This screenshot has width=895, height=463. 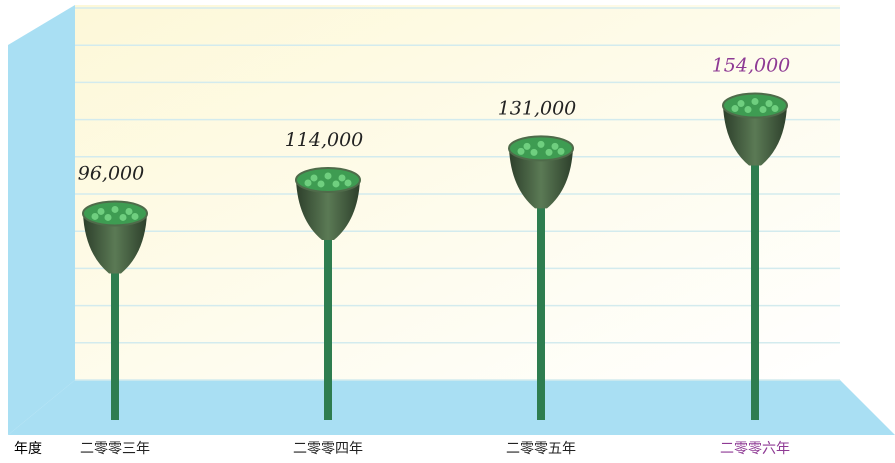 What do you see at coordinates (324, 140) in the screenshot?
I see `value-label: 114,000` at bounding box center [324, 140].